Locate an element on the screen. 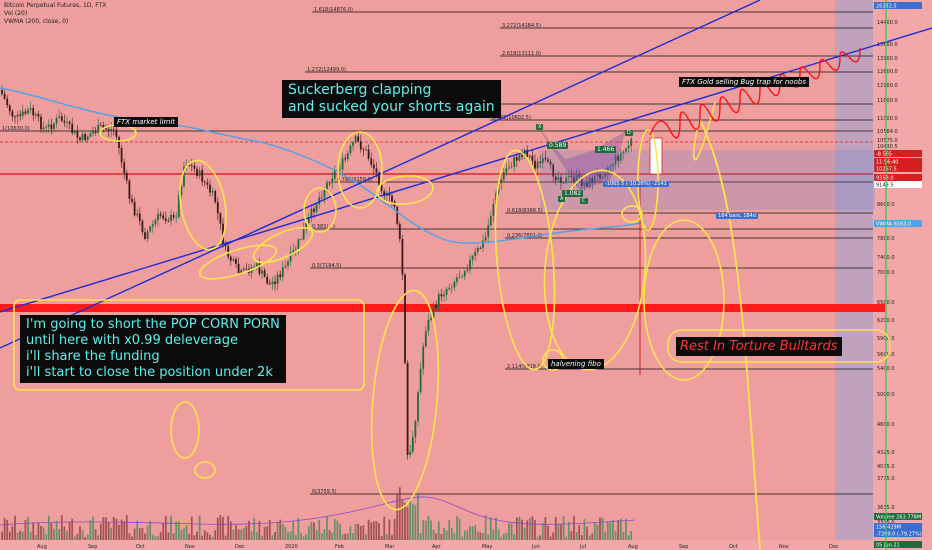 The image size is (932, 550). time-axis-label: Dec is located at coordinates (834, 547).